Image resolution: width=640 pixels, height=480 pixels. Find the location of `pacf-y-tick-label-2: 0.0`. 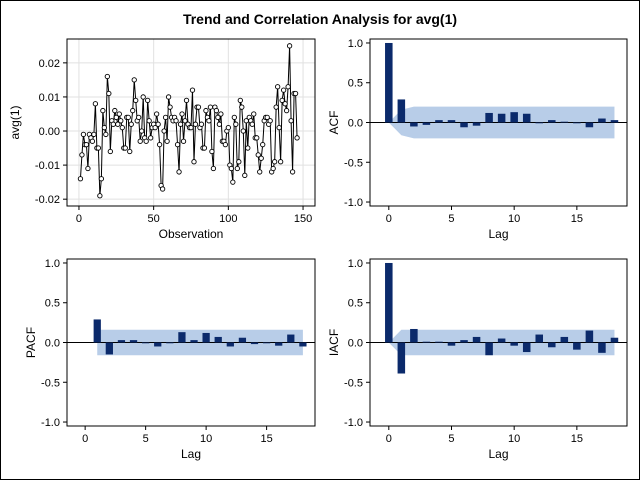

pacf-y-tick-label-2: 0.0 is located at coordinates (52, 344).